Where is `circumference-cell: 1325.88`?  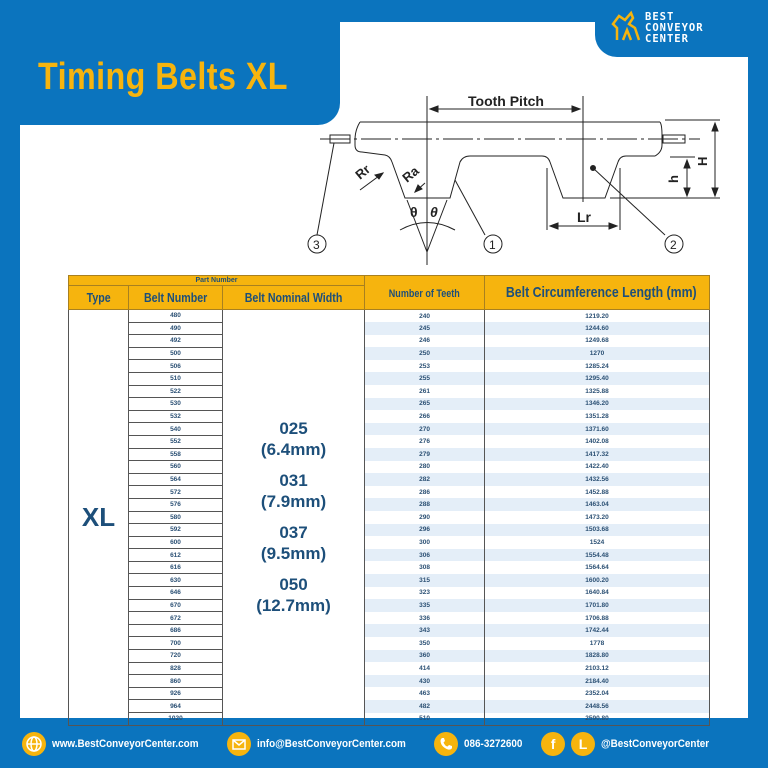 circumference-cell: 1325.88 is located at coordinates (597, 391).